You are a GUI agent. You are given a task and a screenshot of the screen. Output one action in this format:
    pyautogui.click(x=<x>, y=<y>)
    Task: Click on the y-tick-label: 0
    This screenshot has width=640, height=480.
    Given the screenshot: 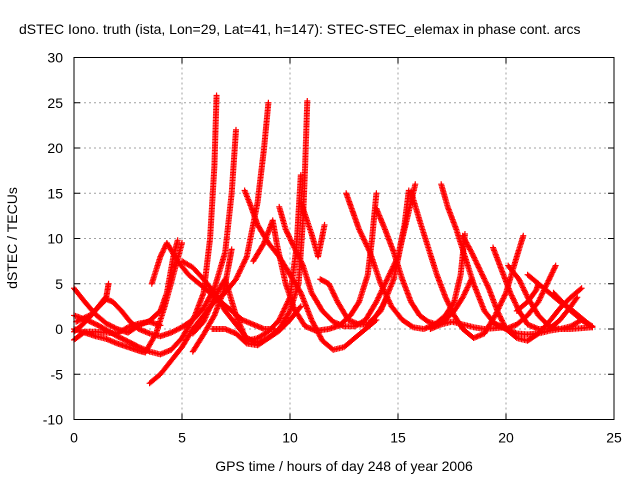 What is the action you would take?
    pyautogui.click(x=59, y=329)
    